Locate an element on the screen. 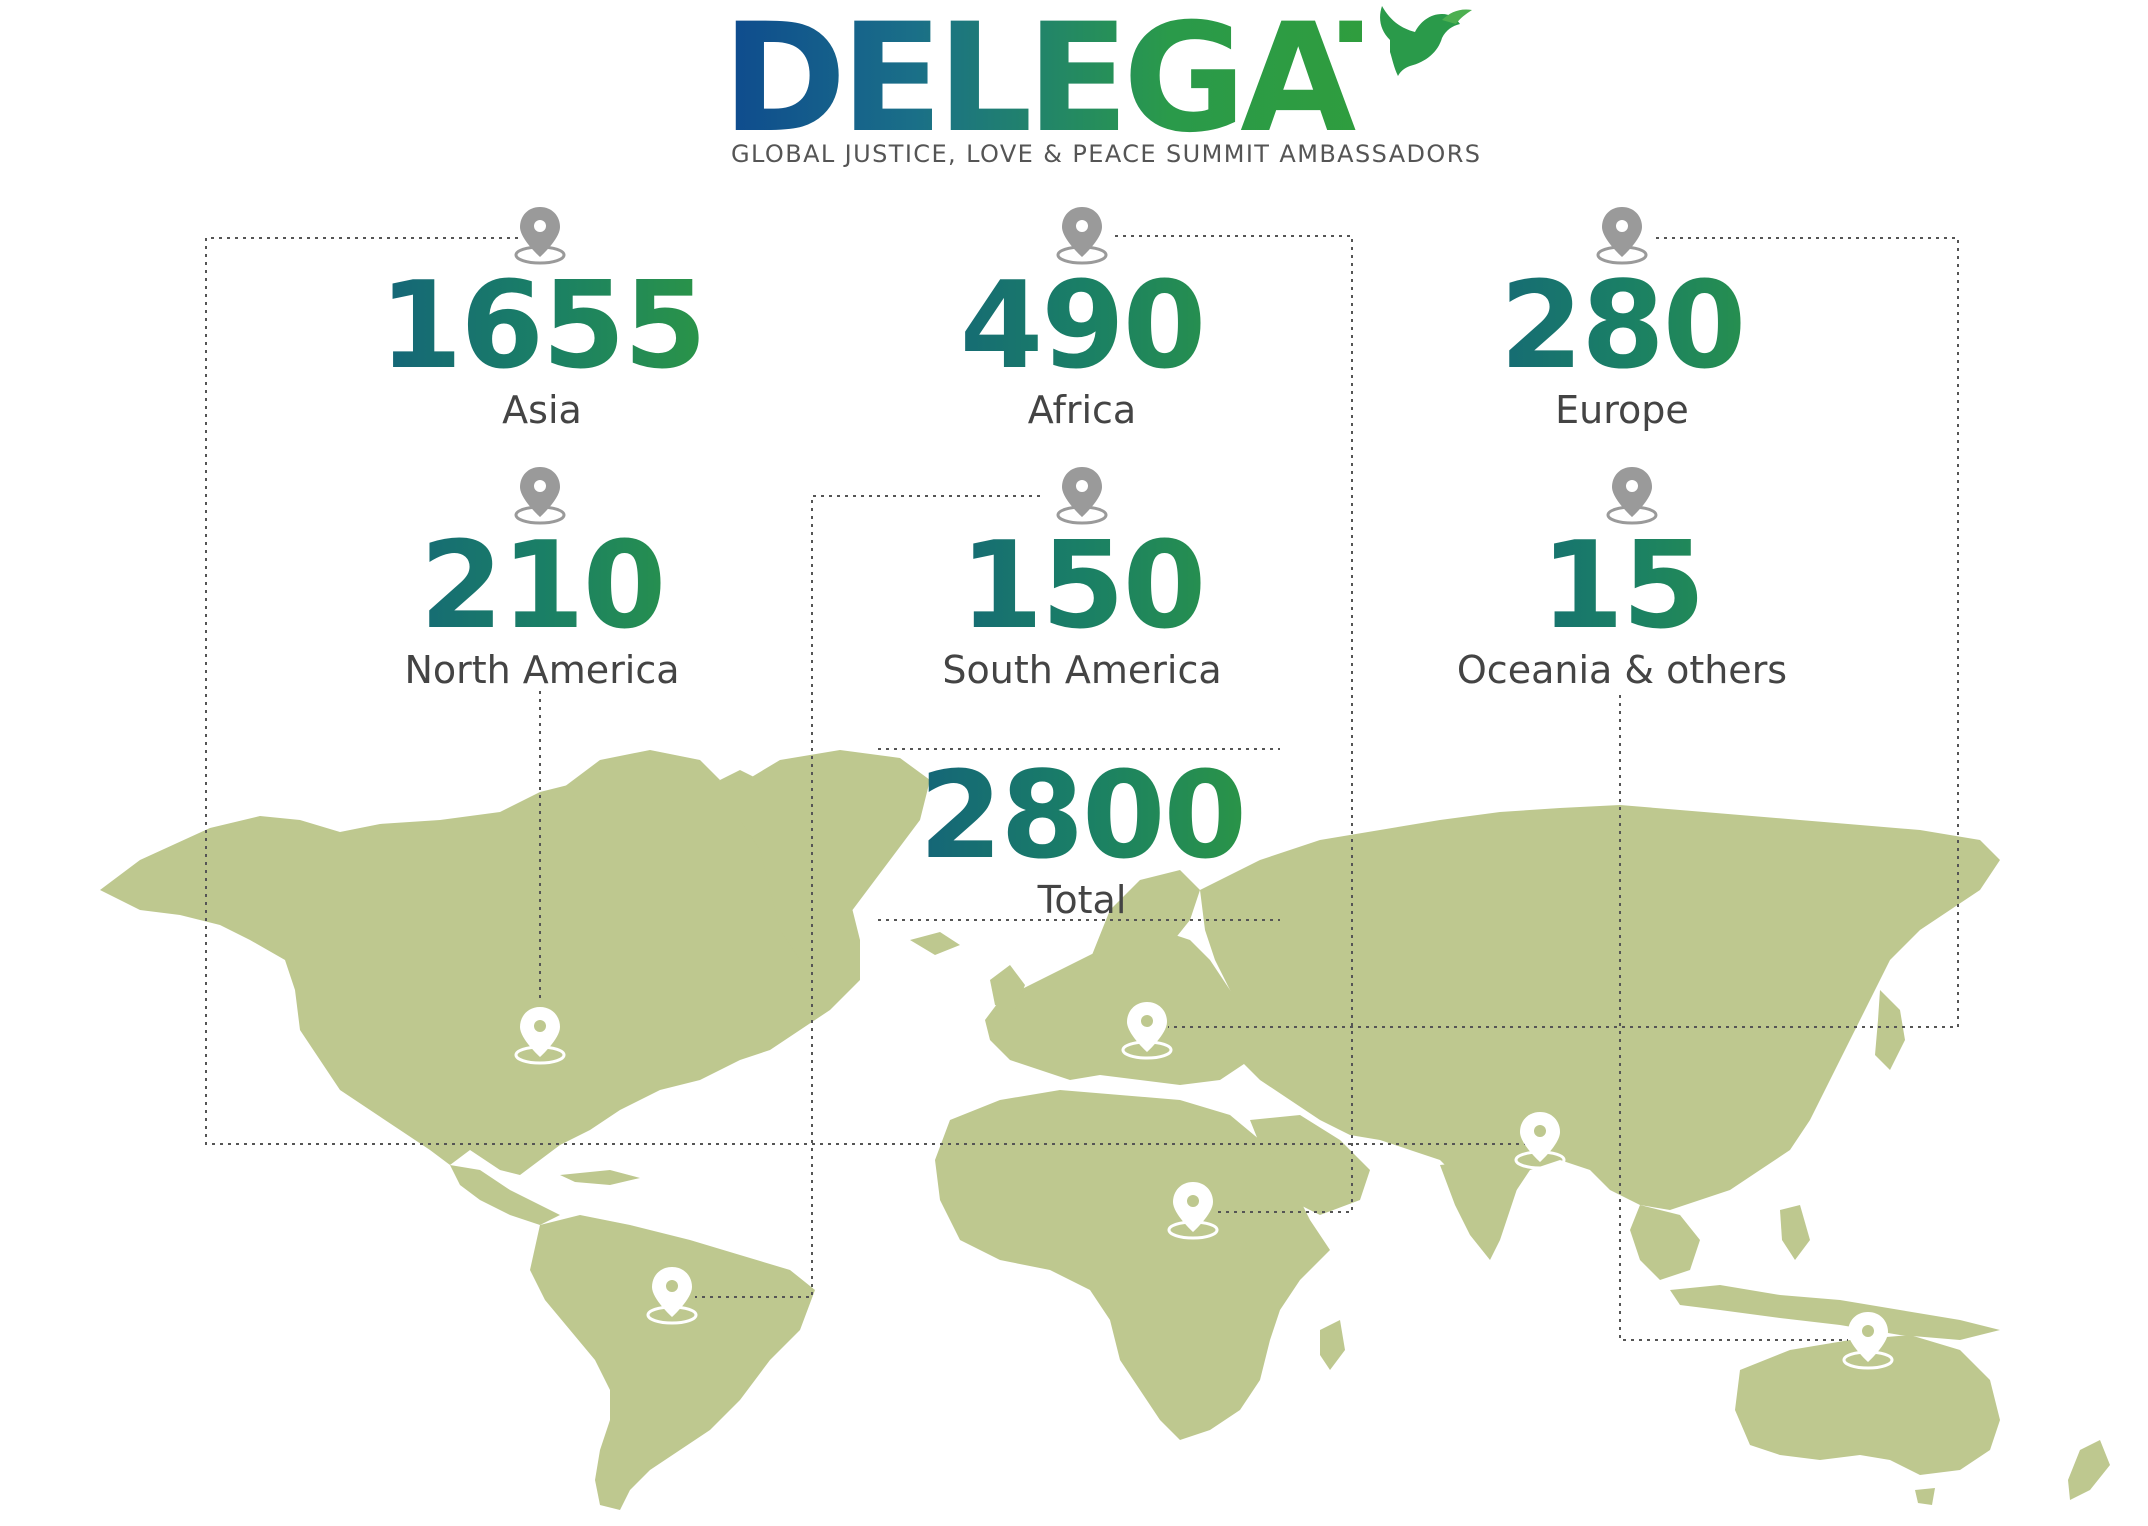  stat-europe: 280 Europe is located at coordinates (1622, 347).